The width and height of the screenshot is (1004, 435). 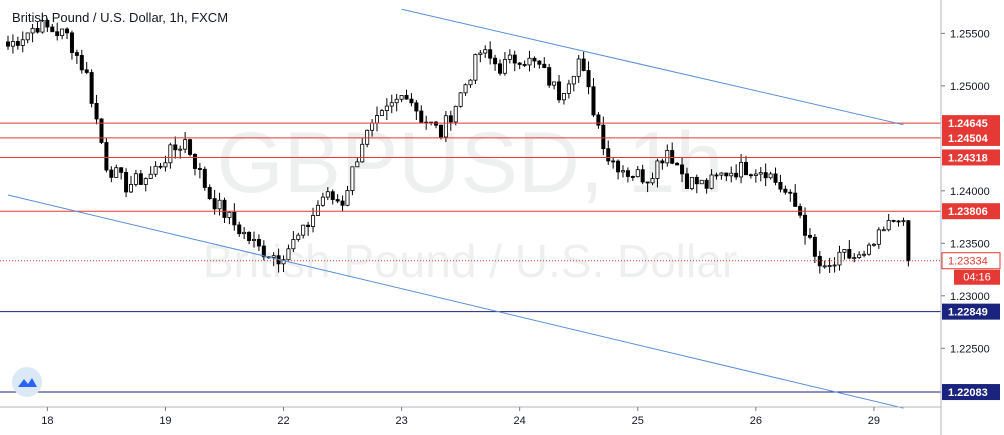 I want to click on x-tick-label: 22, so click(x=283, y=421).